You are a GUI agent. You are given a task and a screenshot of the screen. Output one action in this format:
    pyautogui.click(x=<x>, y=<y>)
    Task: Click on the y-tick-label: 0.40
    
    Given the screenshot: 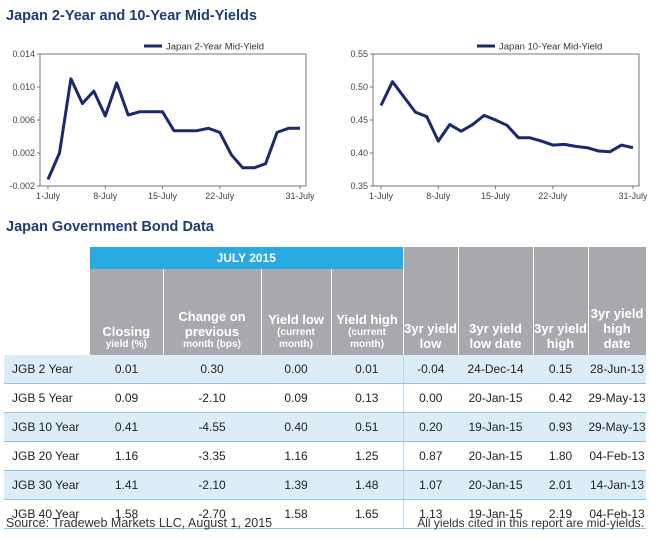 What is the action you would take?
    pyautogui.click(x=359, y=153)
    